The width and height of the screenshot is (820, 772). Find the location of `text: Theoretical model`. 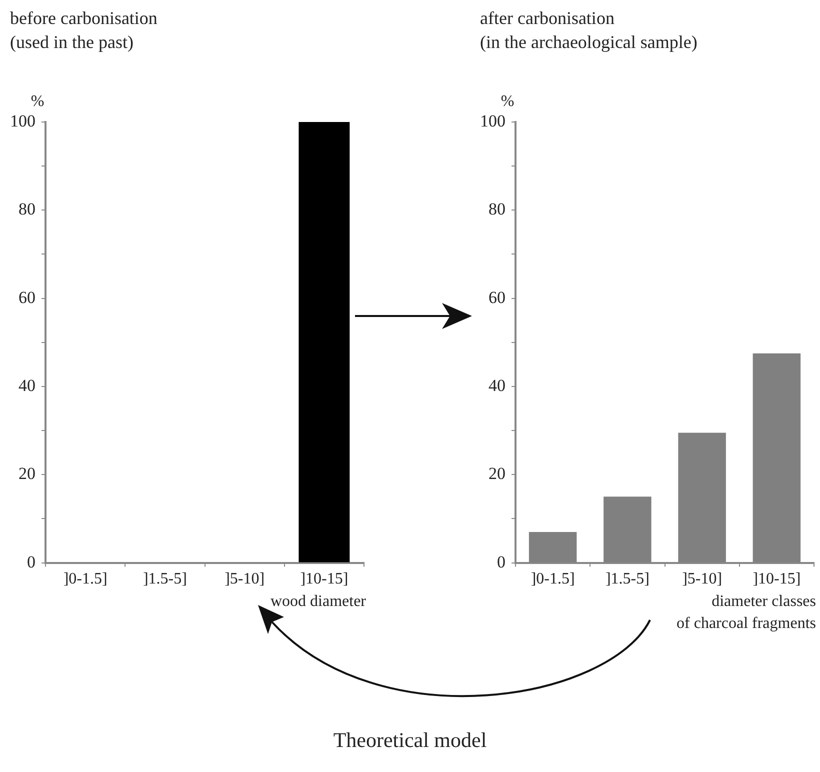

text: Theoretical model is located at coordinates (410, 740).